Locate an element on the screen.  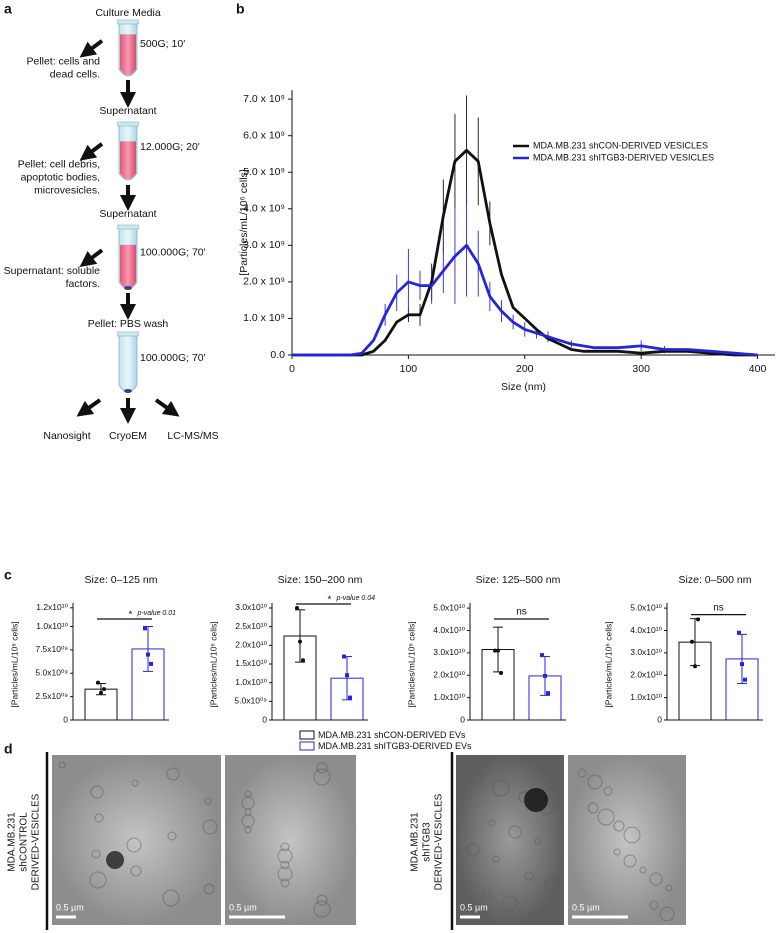
side-label: apoptotic bodies, is located at coordinates (60, 178).